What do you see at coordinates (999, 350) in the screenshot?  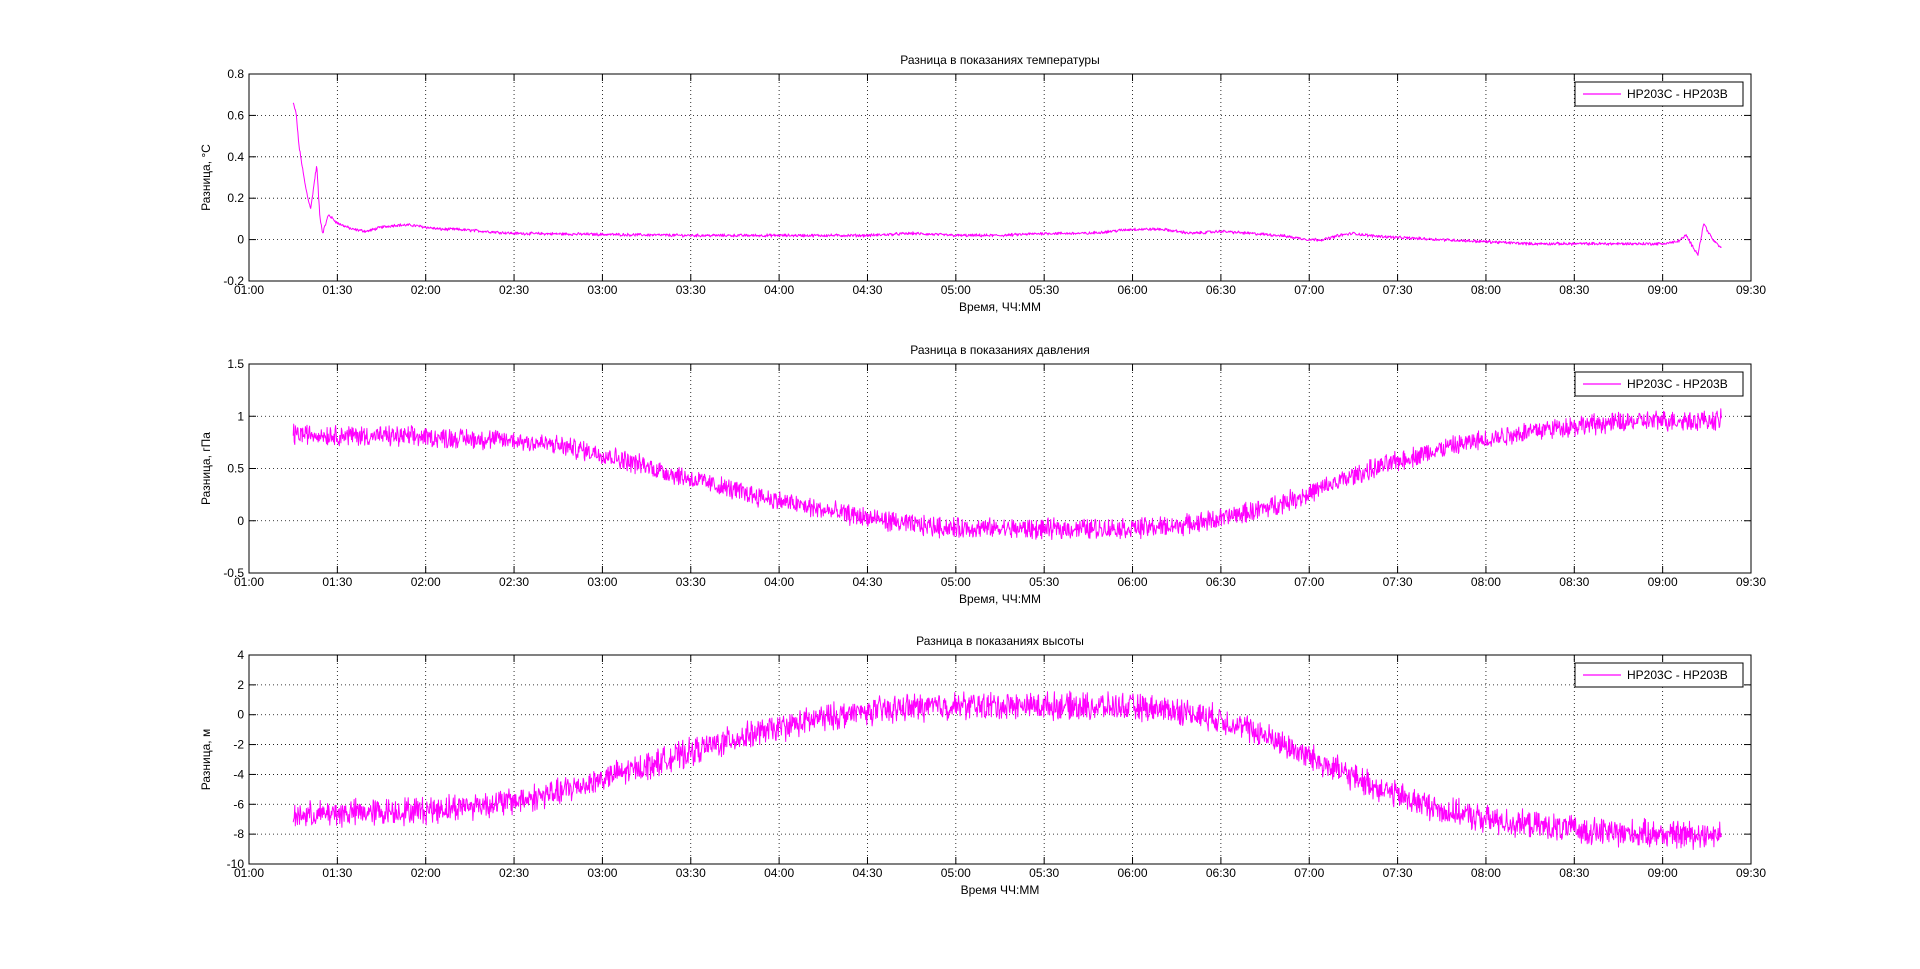 I see `chart-title: Разница в показаниях давления` at bounding box center [999, 350].